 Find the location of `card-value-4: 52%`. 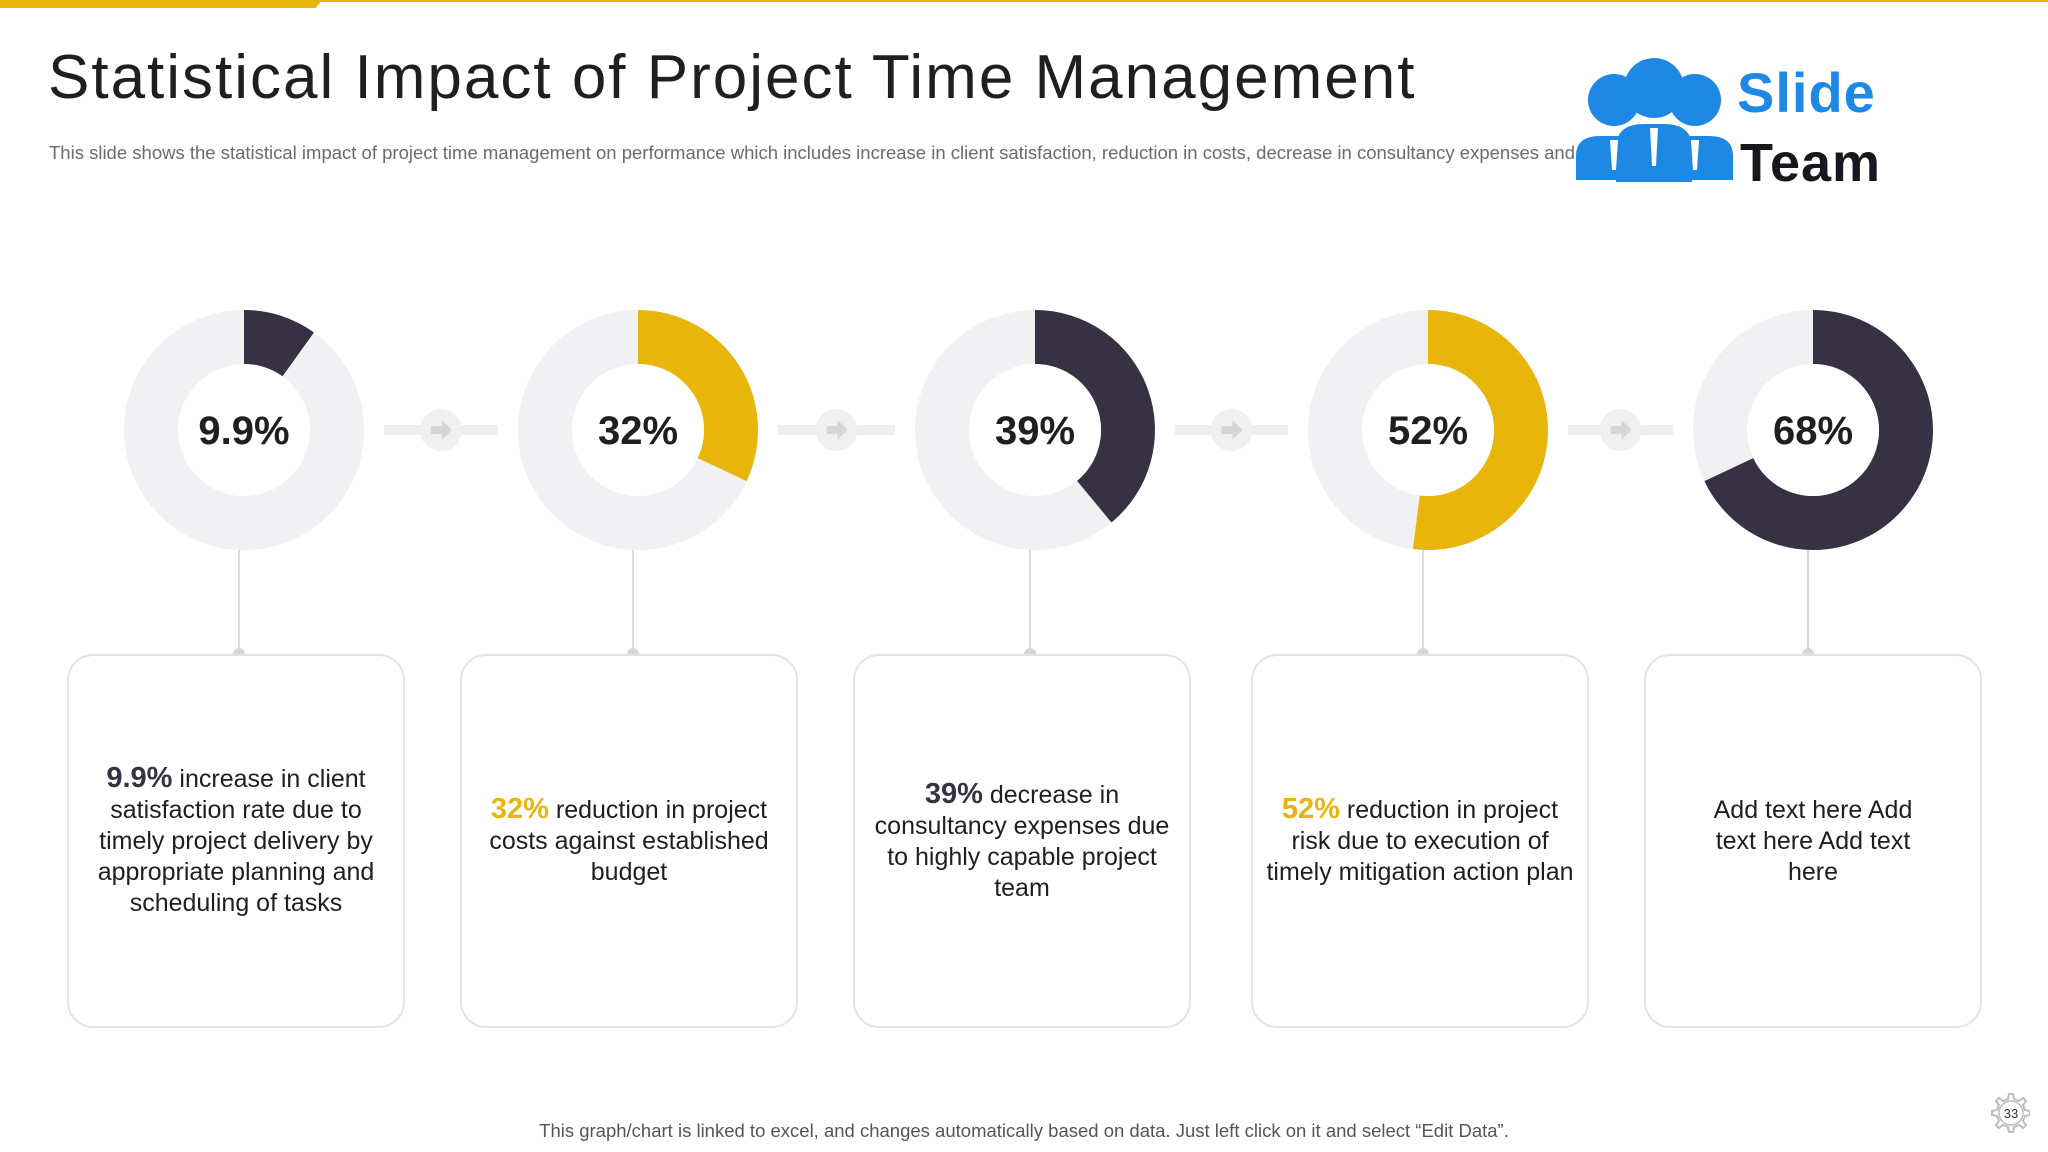

card-value-4: 52% is located at coordinates (1310, 809).